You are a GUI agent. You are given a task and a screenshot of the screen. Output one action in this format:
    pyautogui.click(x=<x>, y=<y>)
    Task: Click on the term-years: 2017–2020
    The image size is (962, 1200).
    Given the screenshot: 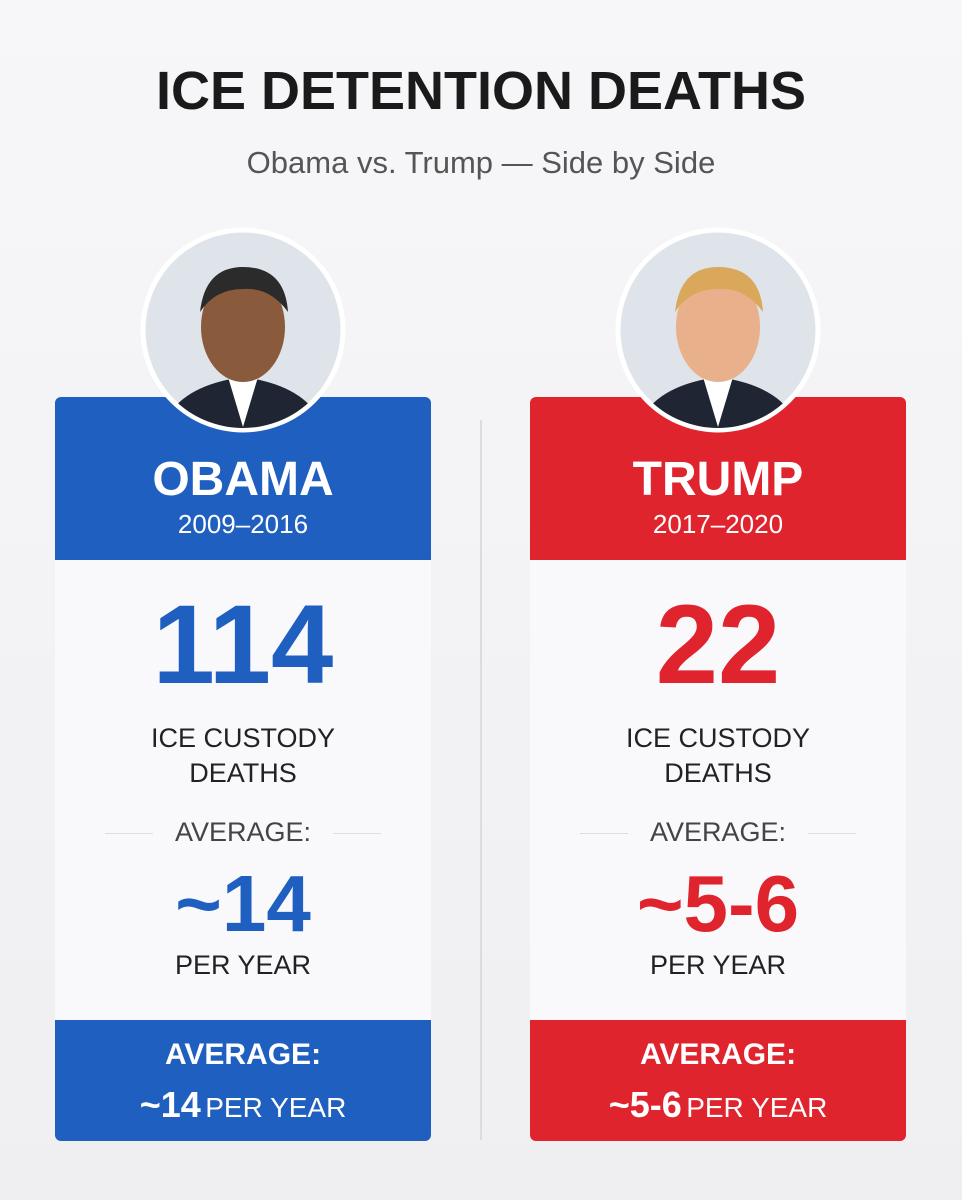 What is the action you would take?
    pyautogui.click(x=718, y=524)
    